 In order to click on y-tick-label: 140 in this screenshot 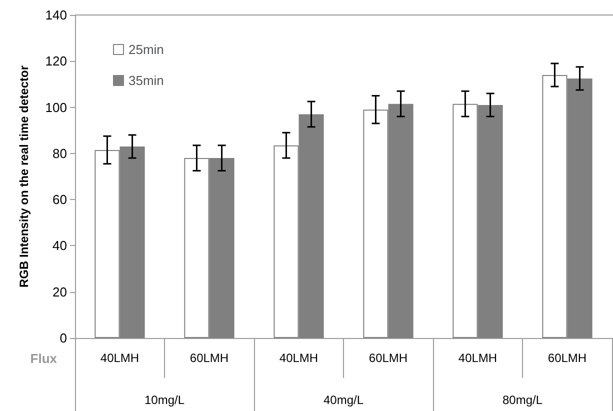, I will do `click(56, 15)`.